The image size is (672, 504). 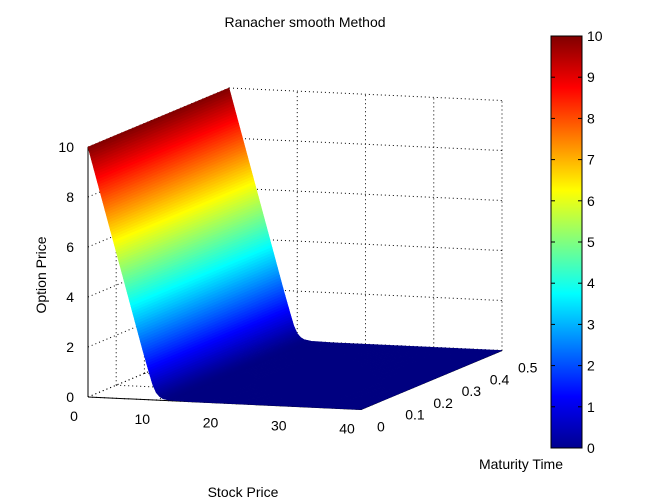 I want to click on x-tick-label: 40, so click(x=347, y=429).